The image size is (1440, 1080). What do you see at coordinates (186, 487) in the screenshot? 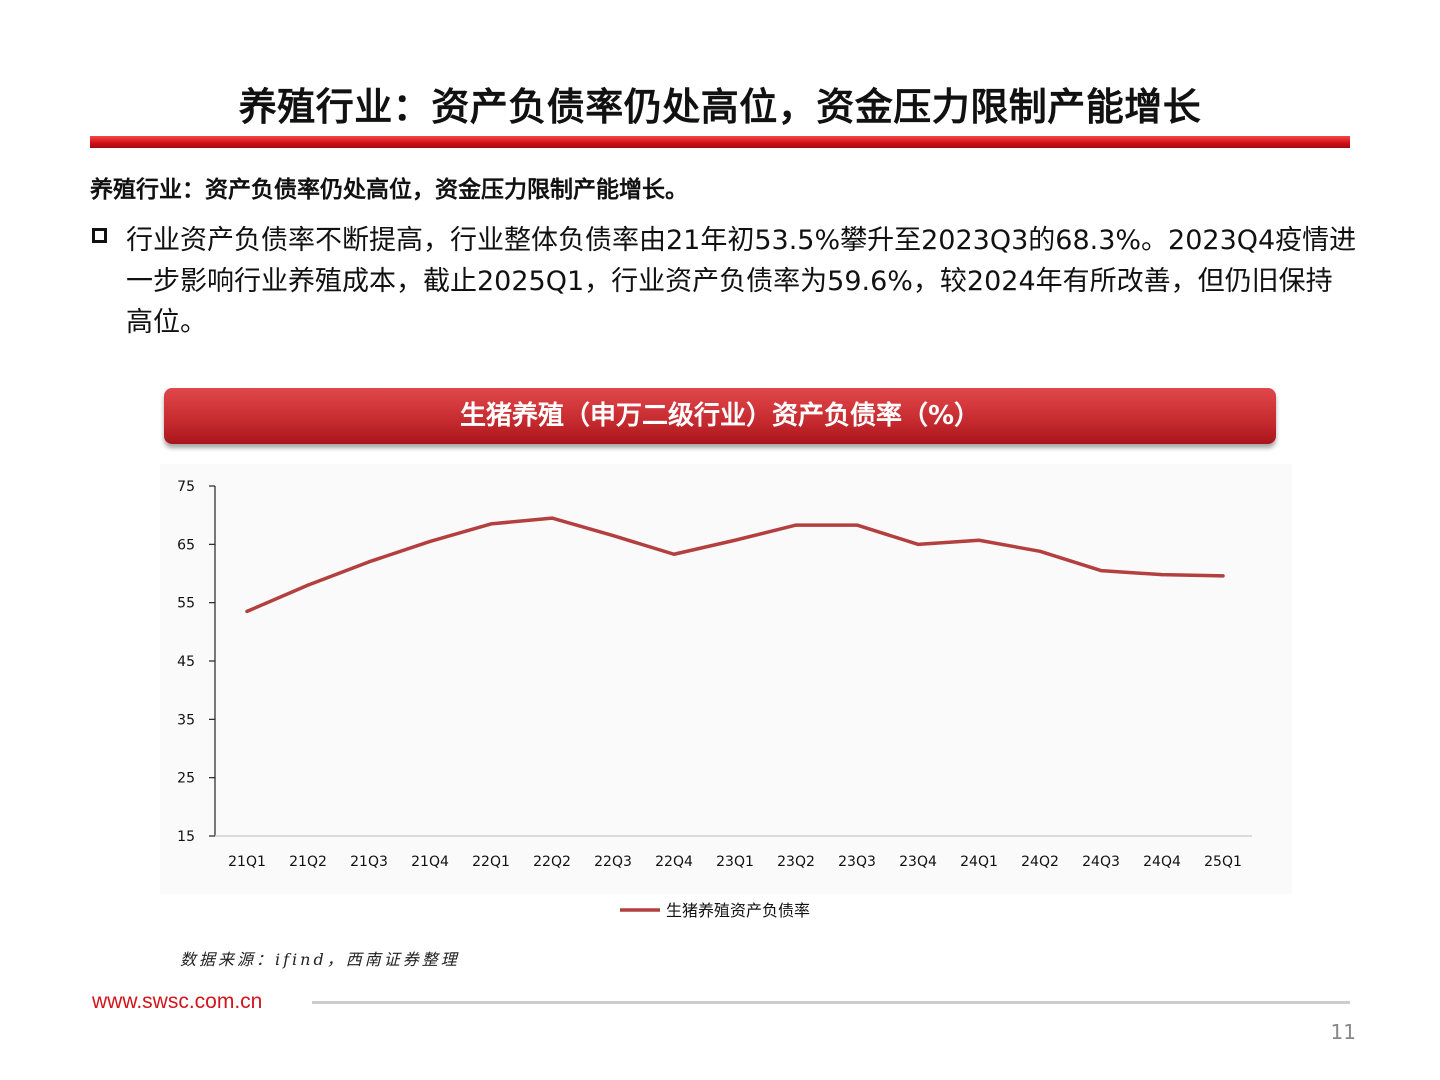
I see `y-tick-label: 75` at bounding box center [186, 487].